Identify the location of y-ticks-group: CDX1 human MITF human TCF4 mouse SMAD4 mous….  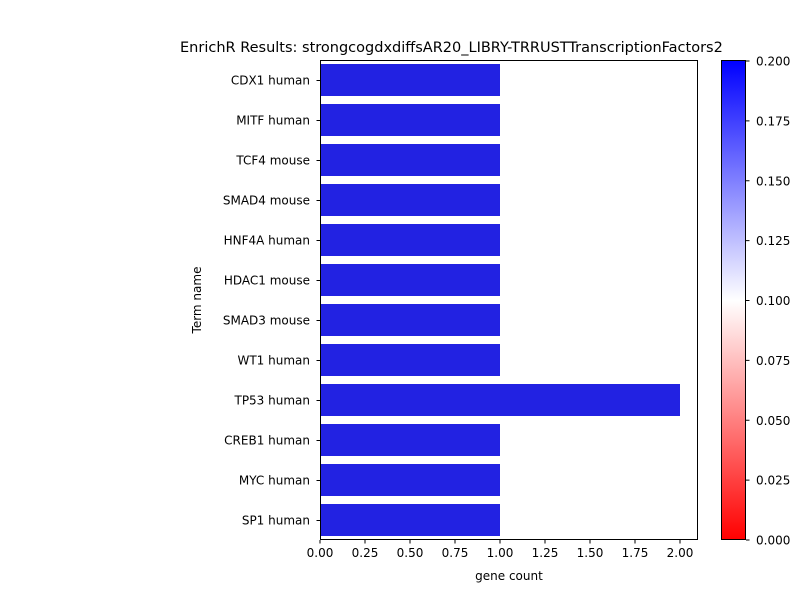
(271, 301).